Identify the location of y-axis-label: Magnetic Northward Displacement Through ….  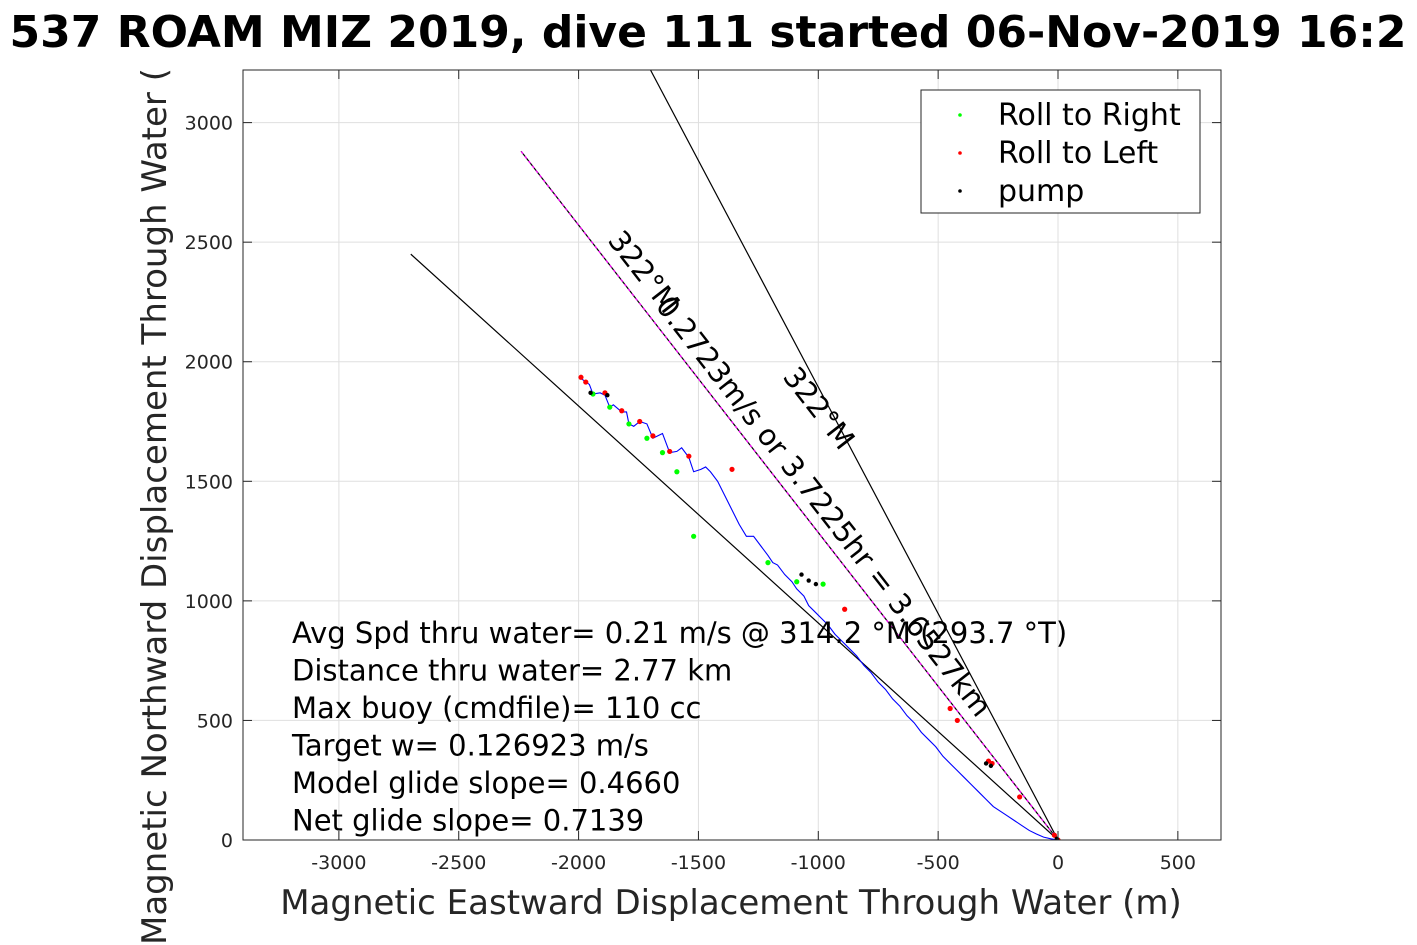
(155, 506).